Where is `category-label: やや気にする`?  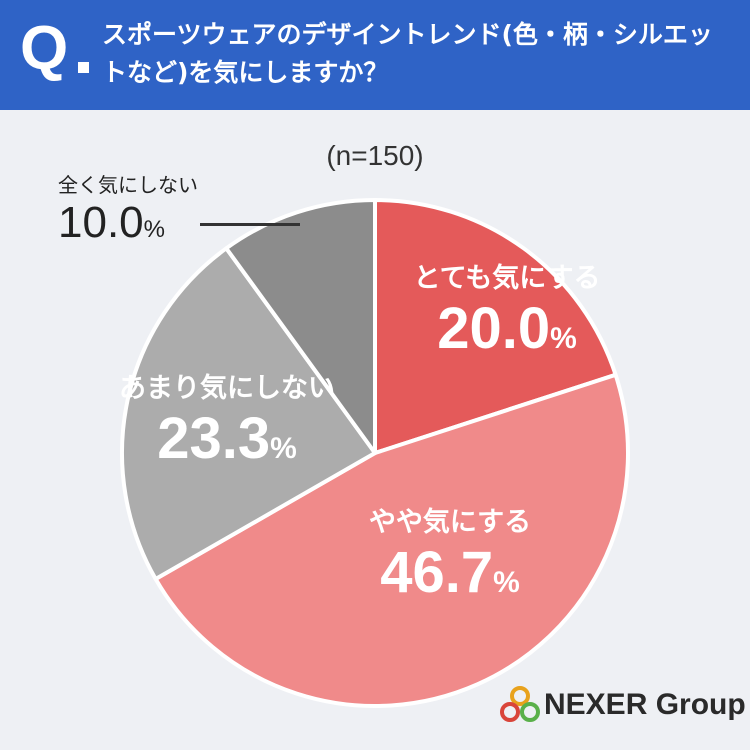
category-label: やや気にする is located at coordinates (450, 522).